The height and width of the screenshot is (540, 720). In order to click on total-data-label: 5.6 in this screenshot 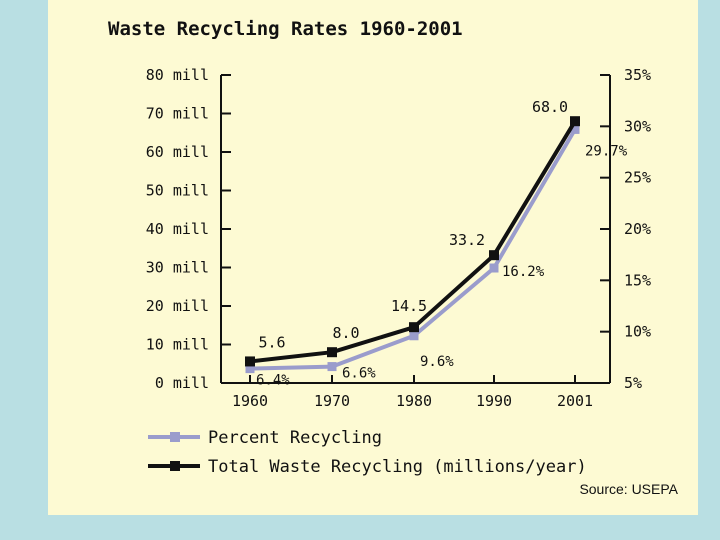, I will do `click(271, 342)`.